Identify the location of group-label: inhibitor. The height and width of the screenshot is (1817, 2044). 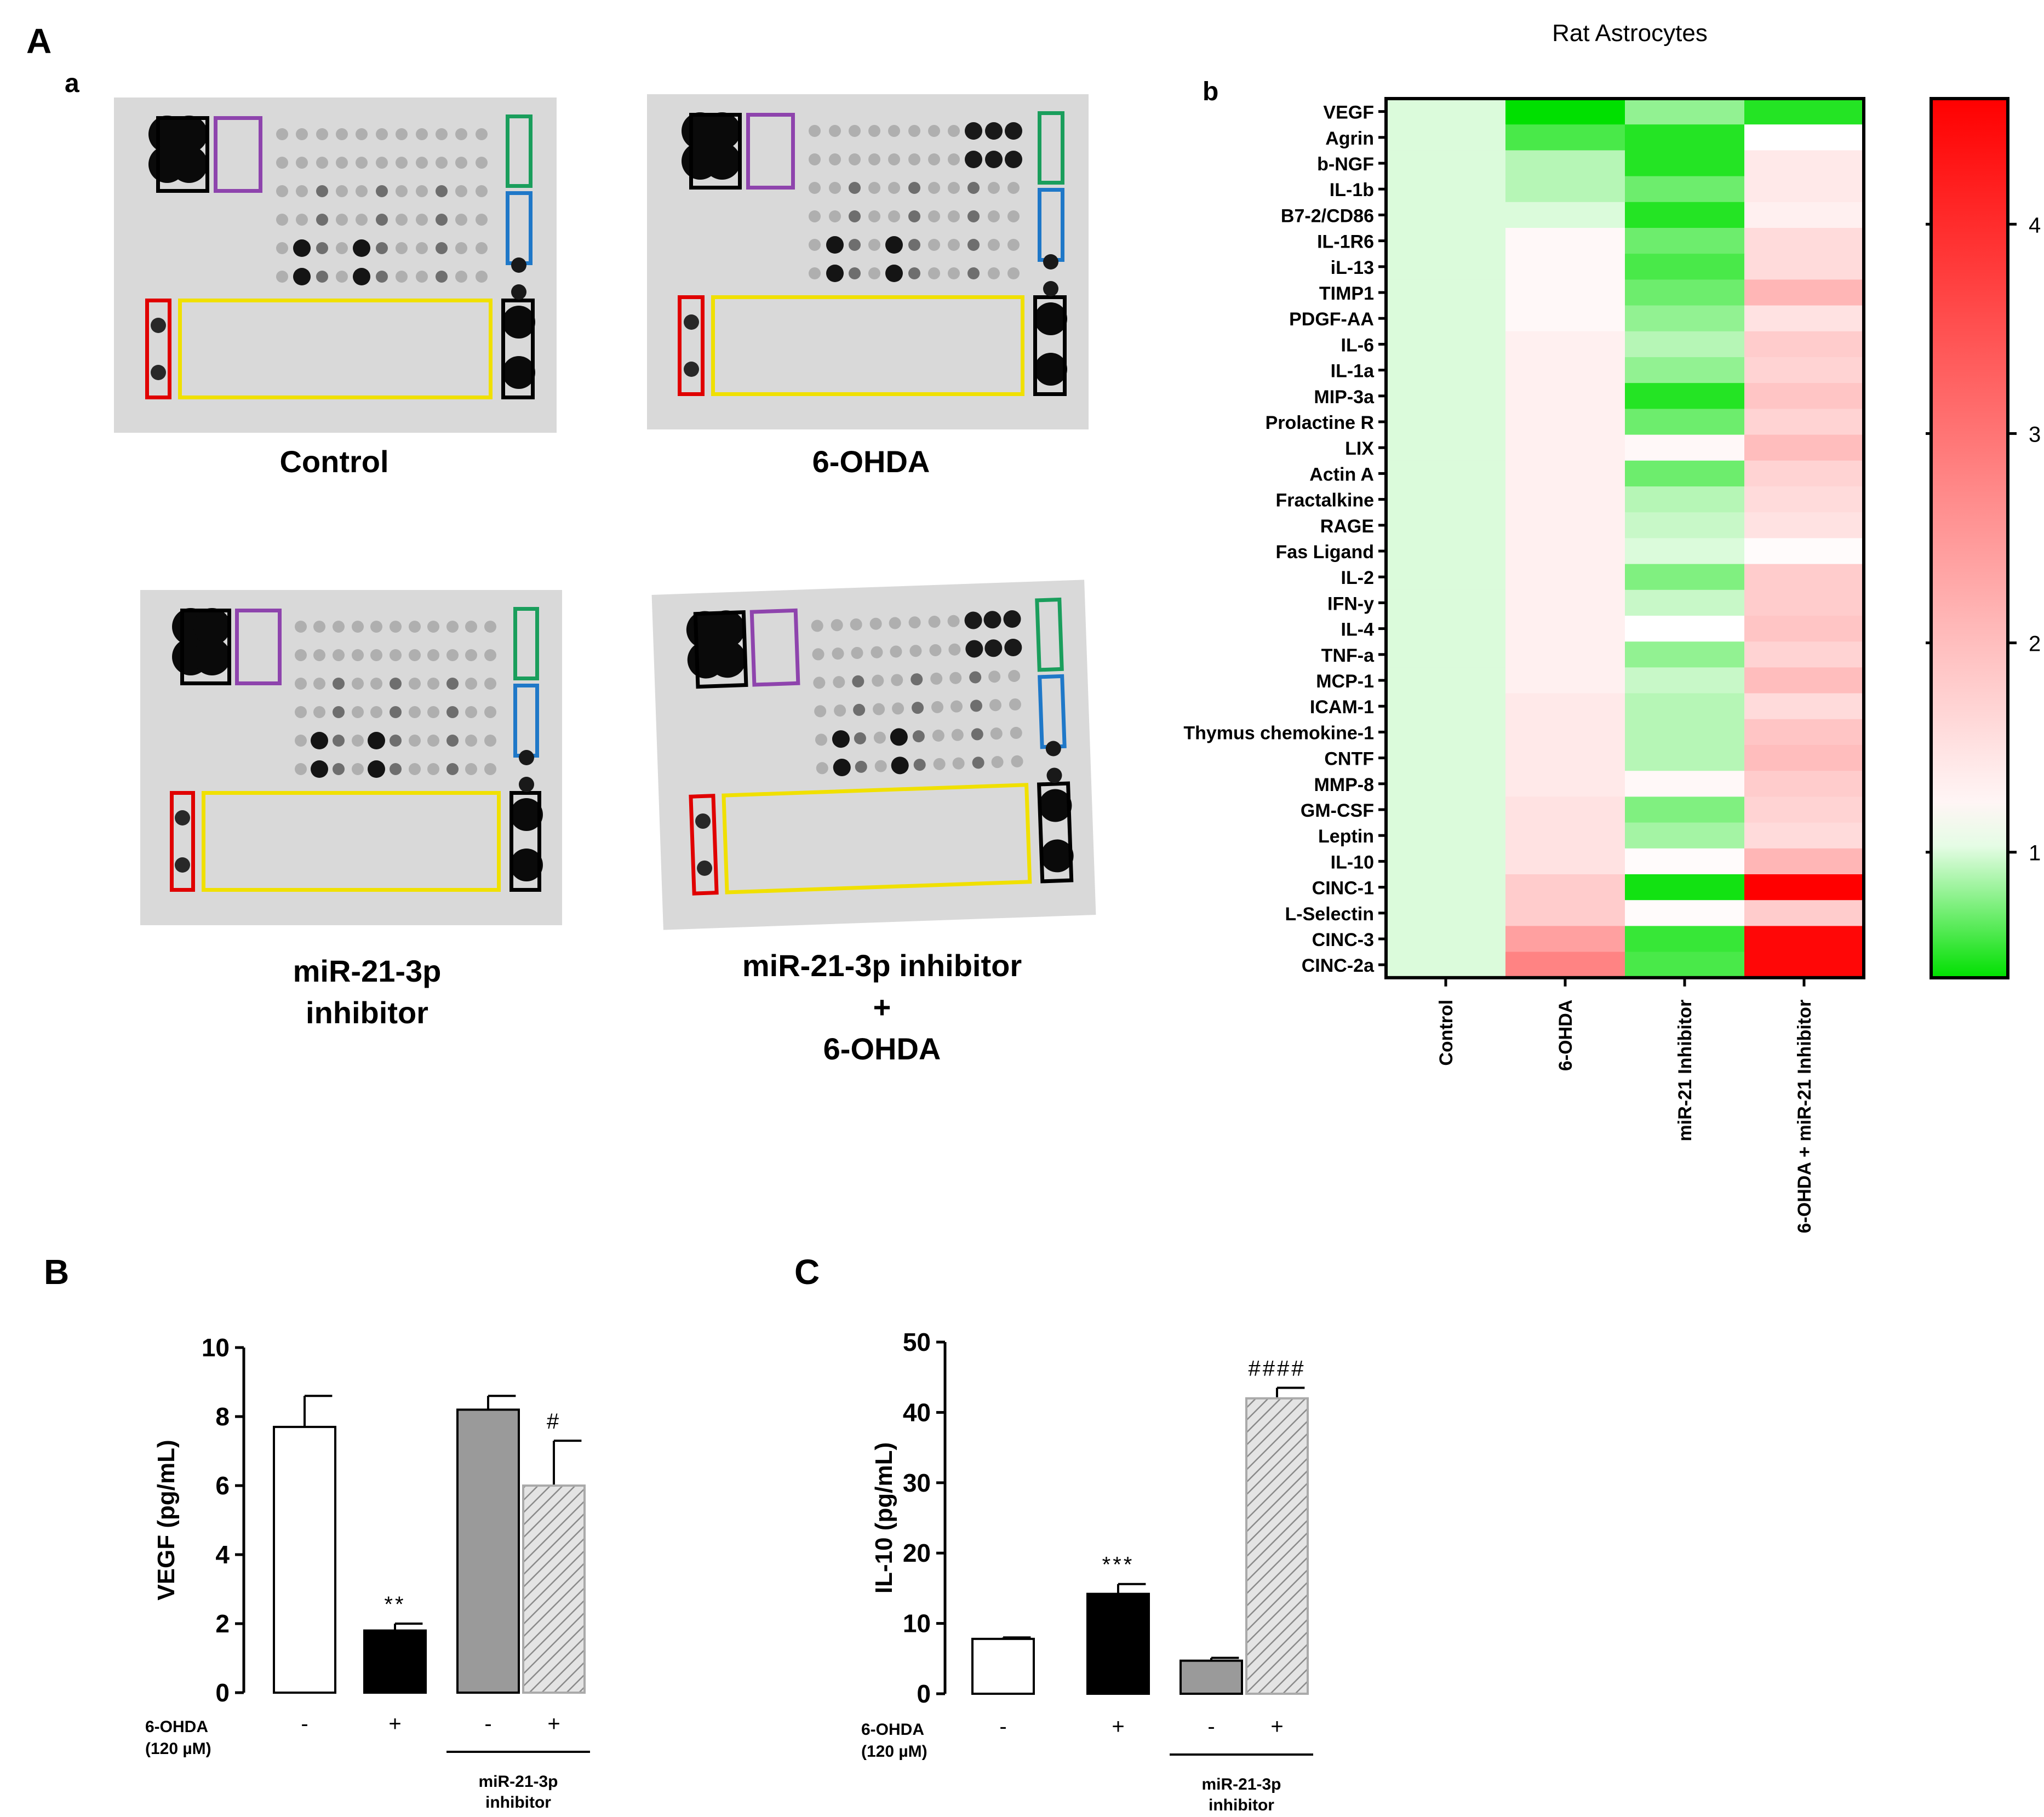
(518, 1802).